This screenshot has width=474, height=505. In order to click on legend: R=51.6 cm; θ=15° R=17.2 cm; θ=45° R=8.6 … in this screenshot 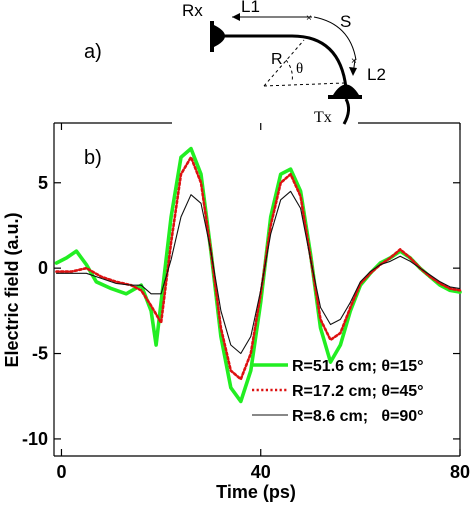, I will do `click(338, 391)`.